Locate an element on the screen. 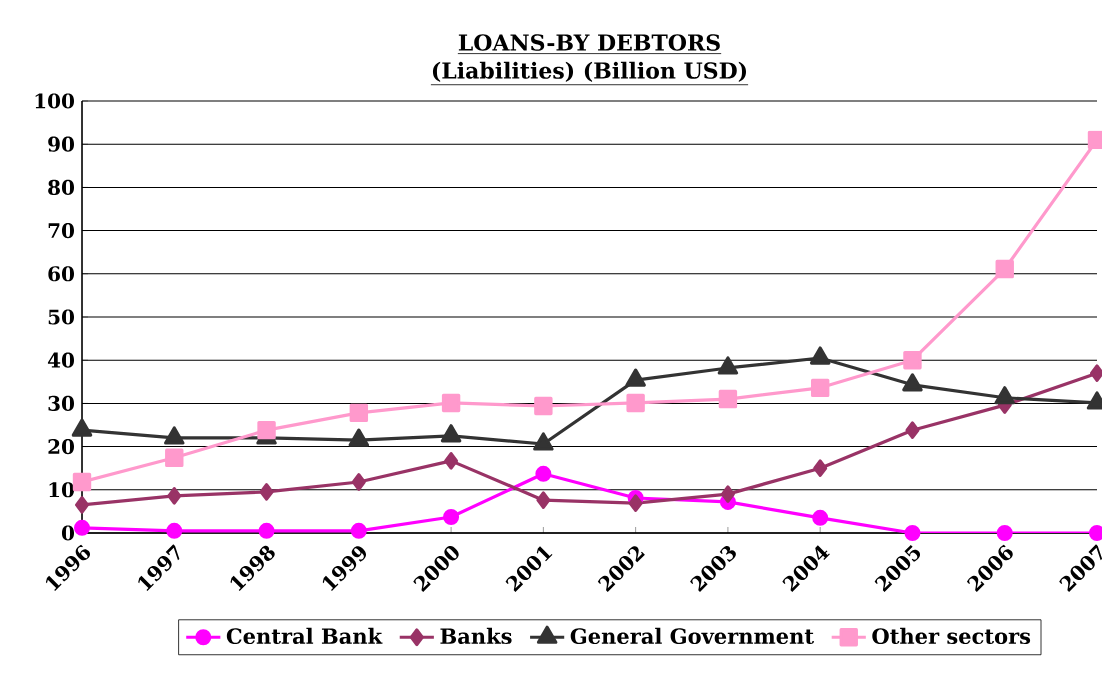 The width and height of the screenshot is (1102, 673). y-tick-label: 30 is located at coordinates (61, 403).